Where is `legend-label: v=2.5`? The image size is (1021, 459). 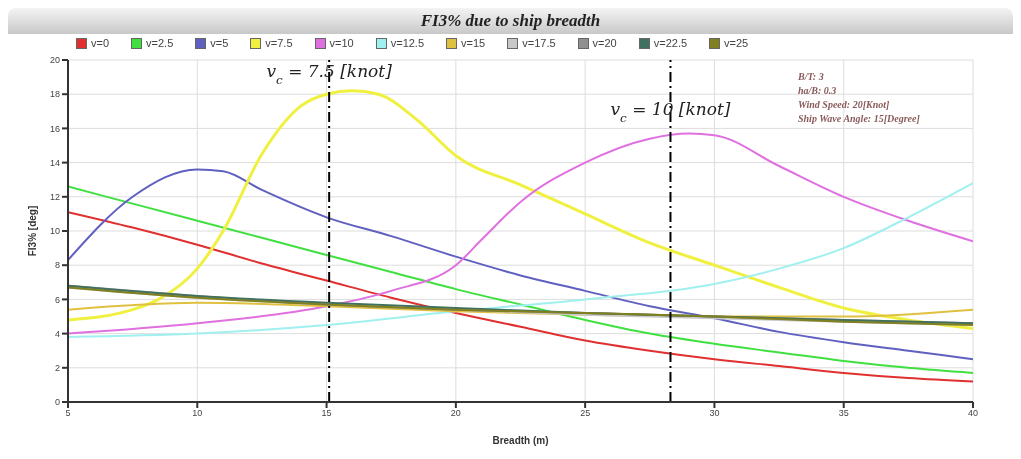
legend-label: v=2.5 is located at coordinates (159, 43).